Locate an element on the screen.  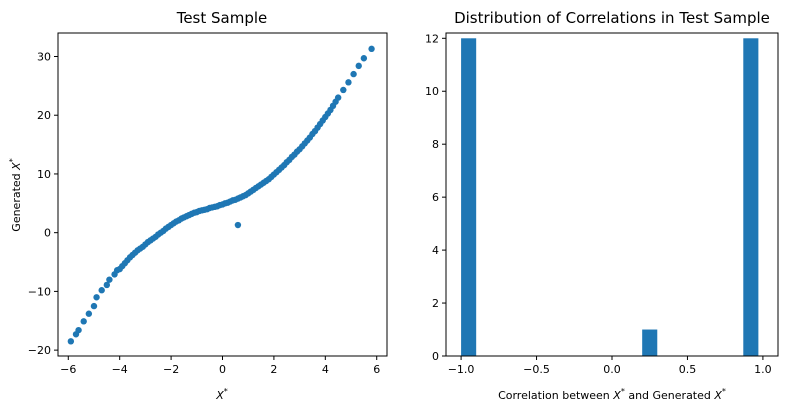
scatter-x-label: X* is located at coordinates (221, 394).